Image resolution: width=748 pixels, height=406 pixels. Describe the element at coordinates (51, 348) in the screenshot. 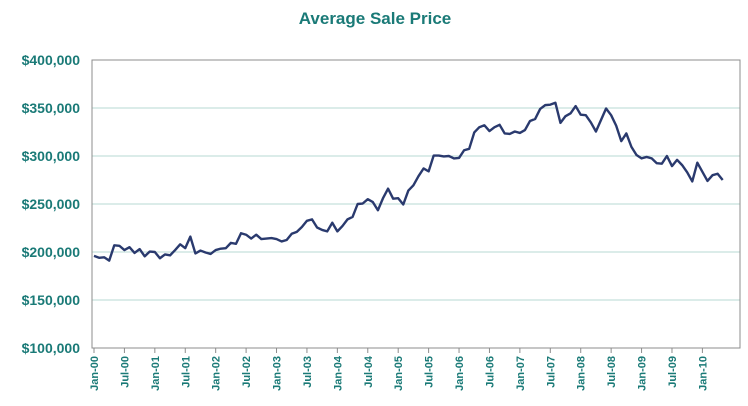

I see `y-tick-label: $100,000` at that location.